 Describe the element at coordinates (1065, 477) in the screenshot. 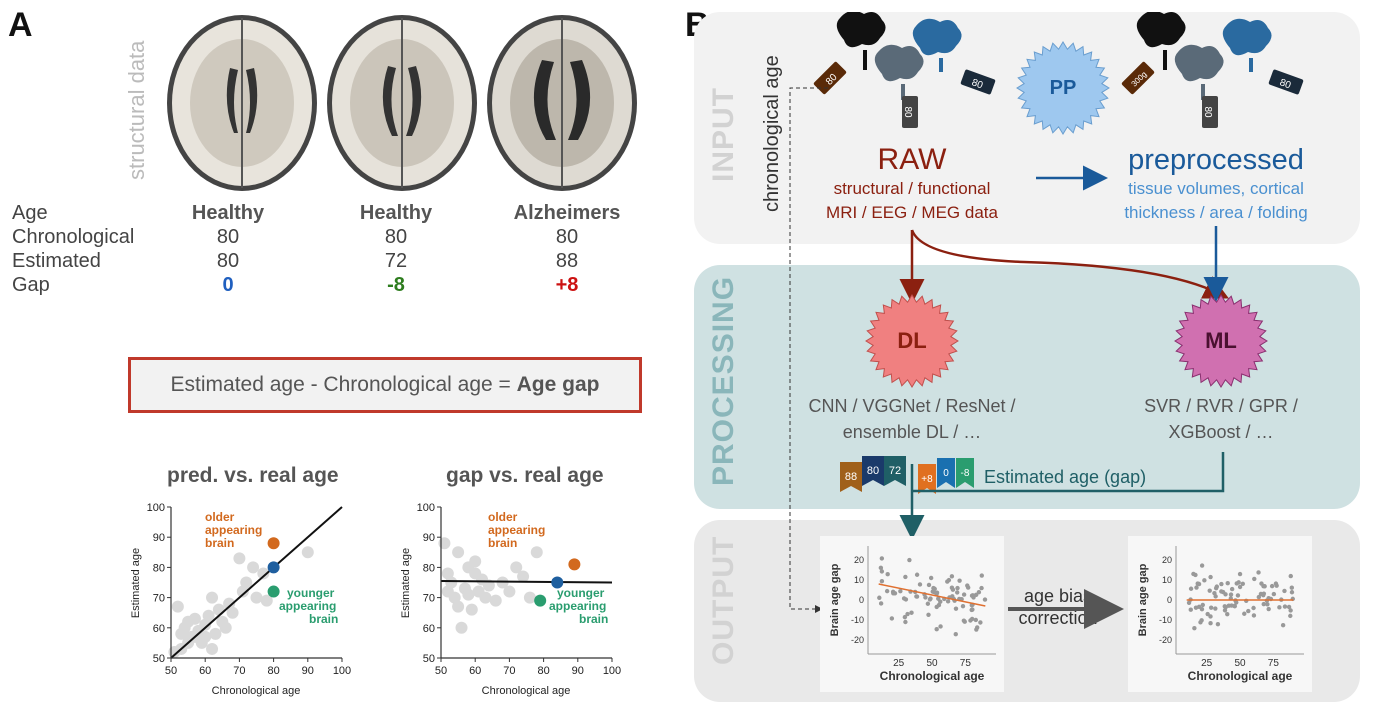

I see `estimated-gap-label: Estimated age (gap)` at that location.